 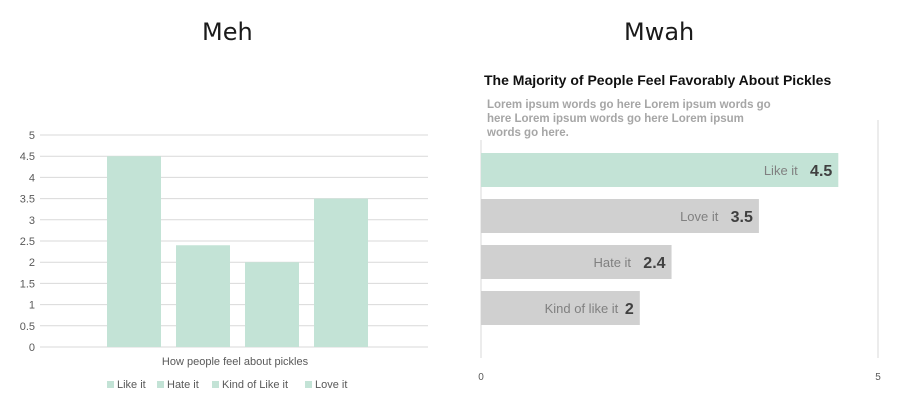 What do you see at coordinates (878, 377) in the screenshot?
I see `x-tick-label: 5` at bounding box center [878, 377].